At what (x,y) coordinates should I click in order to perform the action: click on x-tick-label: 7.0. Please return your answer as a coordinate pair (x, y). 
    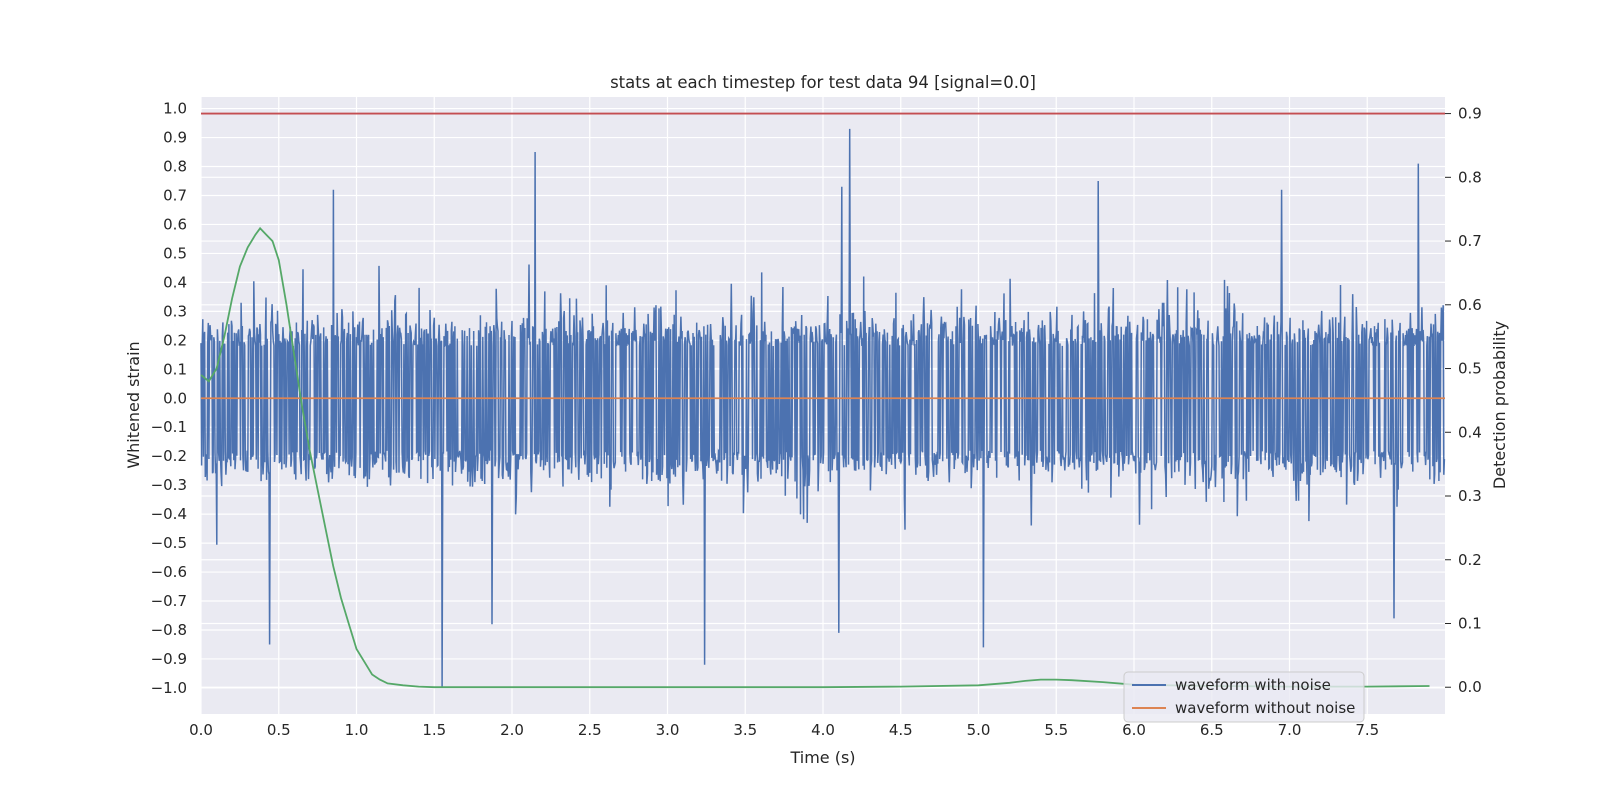
    Looking at the image, I should click on (1290, 730).